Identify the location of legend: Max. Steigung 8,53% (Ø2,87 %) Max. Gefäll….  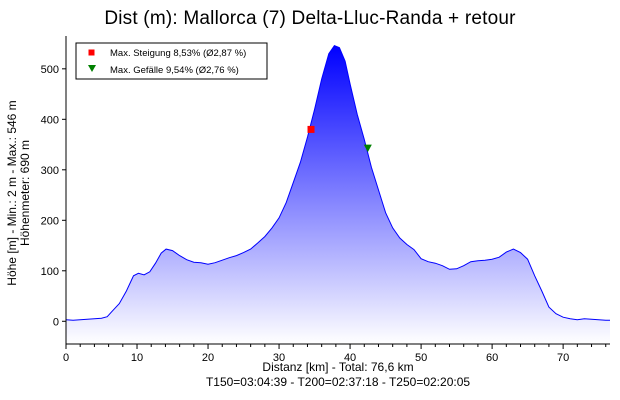
(171, 61).